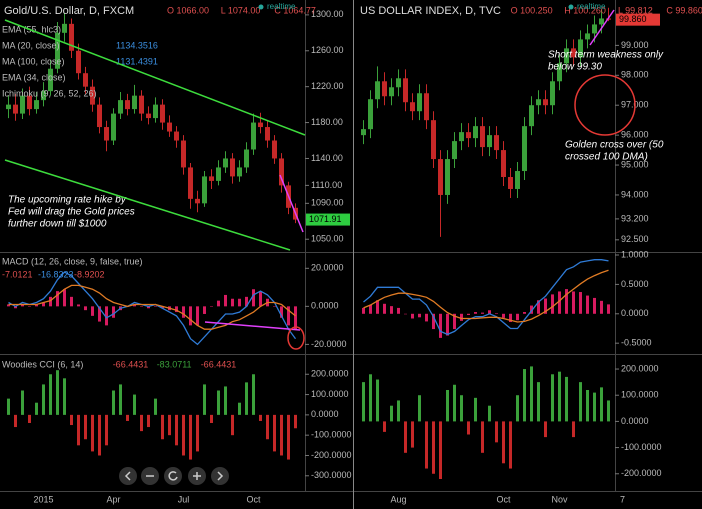 The image size is (702, 509). What do you see at coordinates (636, 343) in the screenshot?
I see `y-tick-label: -0.5000` at bounding box center [636, 343].